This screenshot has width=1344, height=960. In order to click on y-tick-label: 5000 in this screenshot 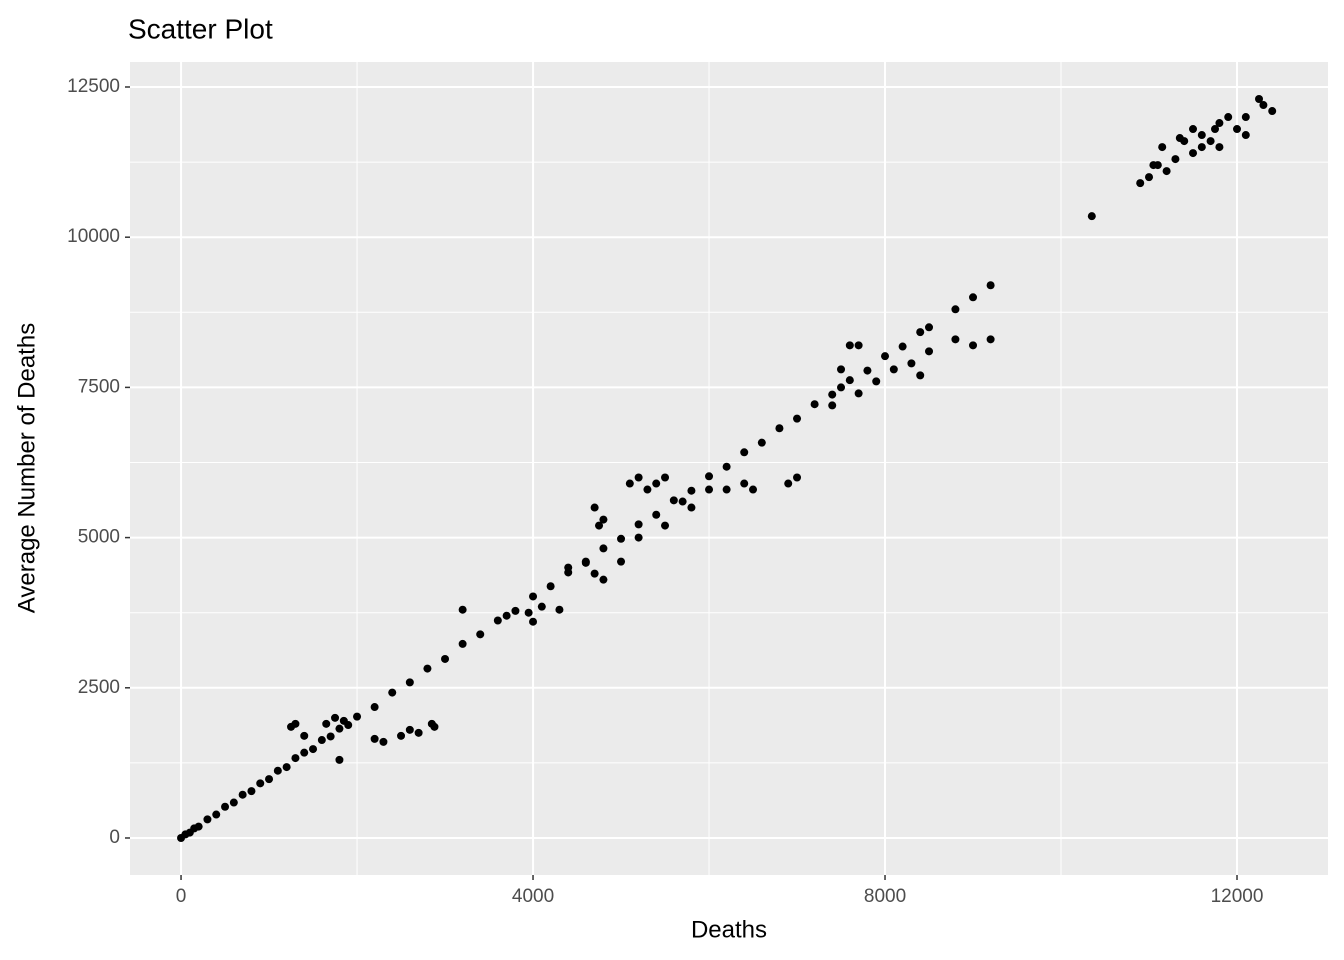, I will do `click(99, 537)`.